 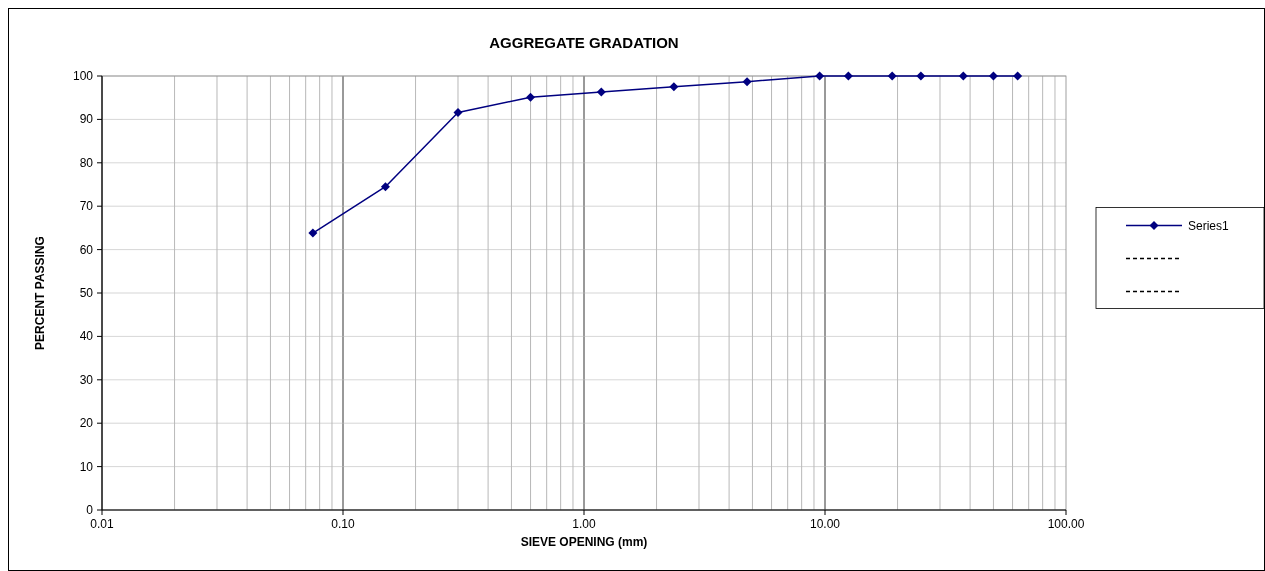 What do you see at coordinates (825, 524) in the screenshot?
I see `x-tick-label: 10.00` at bounding box center [825, 524].